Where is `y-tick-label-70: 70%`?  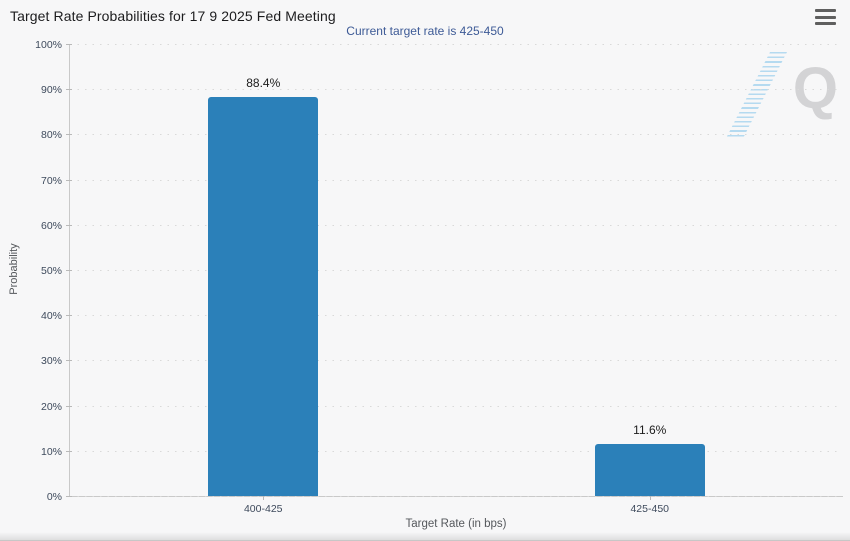 y-tick-label-70: 70% is located at coordinates (51, 180).